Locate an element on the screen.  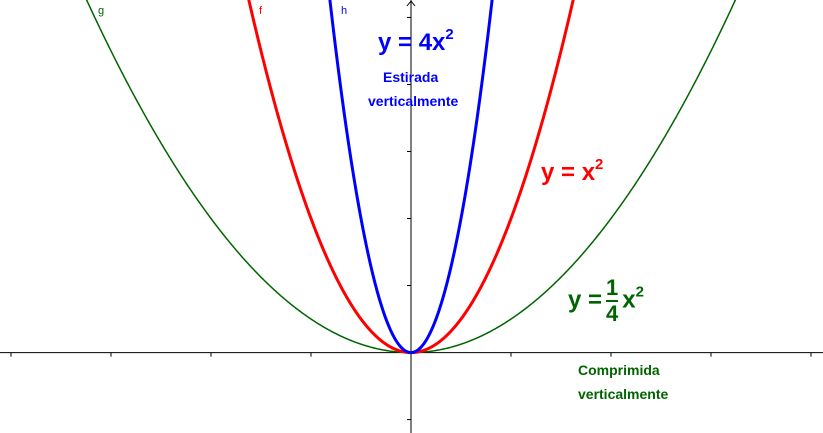
equation-g-numerator: 1 is located at coordinates (612, 288).